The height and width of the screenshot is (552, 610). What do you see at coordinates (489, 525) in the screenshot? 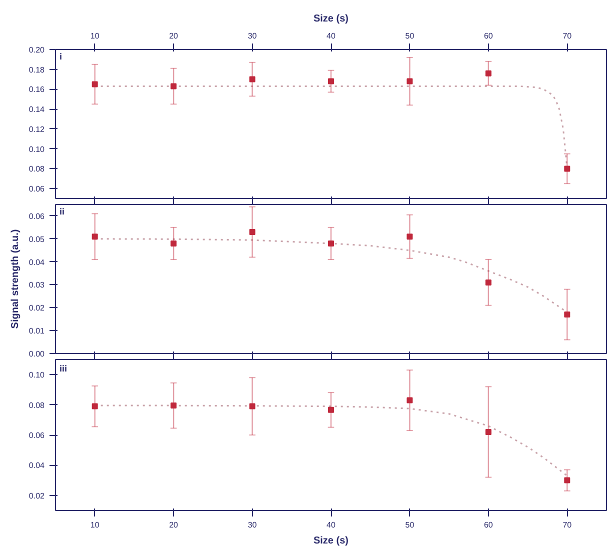
I see `x-tick-label: 60` at bounding box center [489, 525].